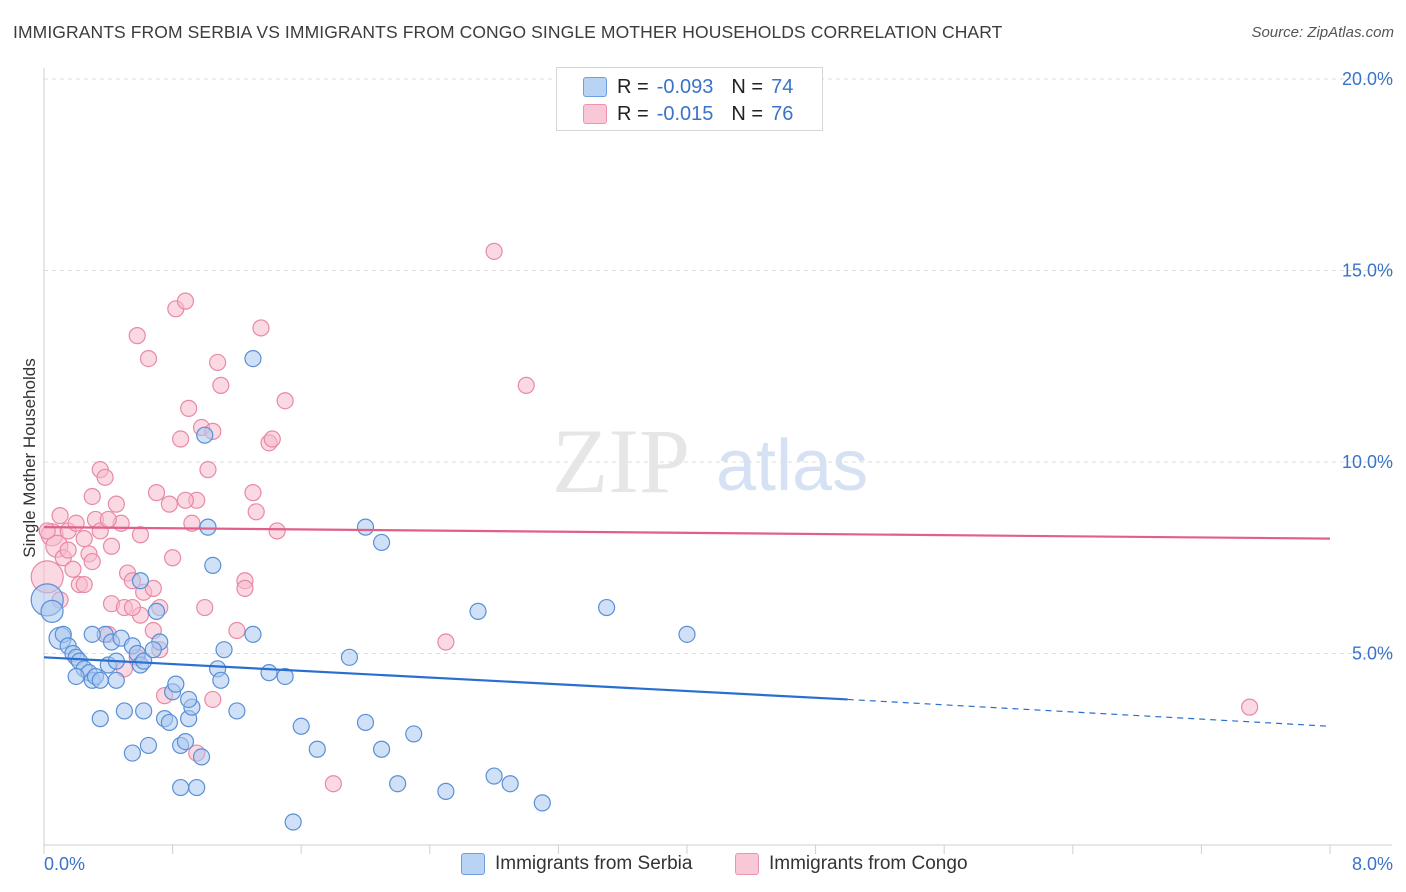  What do you see at coordinates (1372, 864) in the screenshot?
I see `x-tick-label: 8.0%` at bounding box center [1372, 864].